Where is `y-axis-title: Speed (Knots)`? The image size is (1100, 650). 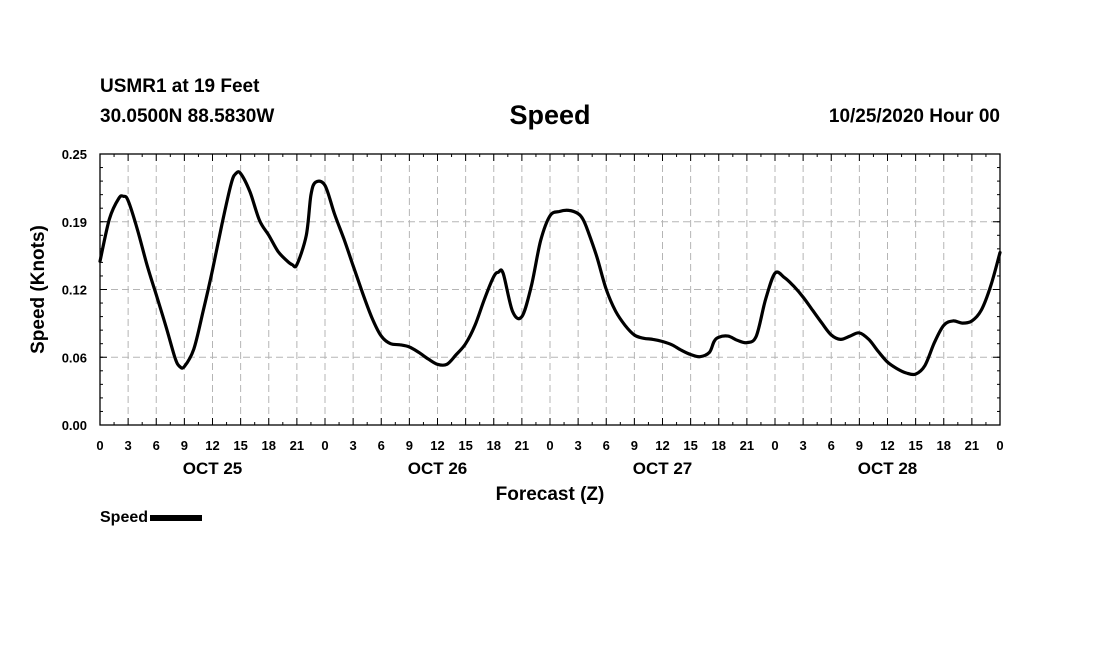
y-axis-title: Speed (Knots) is located at coordinates (38, 289).